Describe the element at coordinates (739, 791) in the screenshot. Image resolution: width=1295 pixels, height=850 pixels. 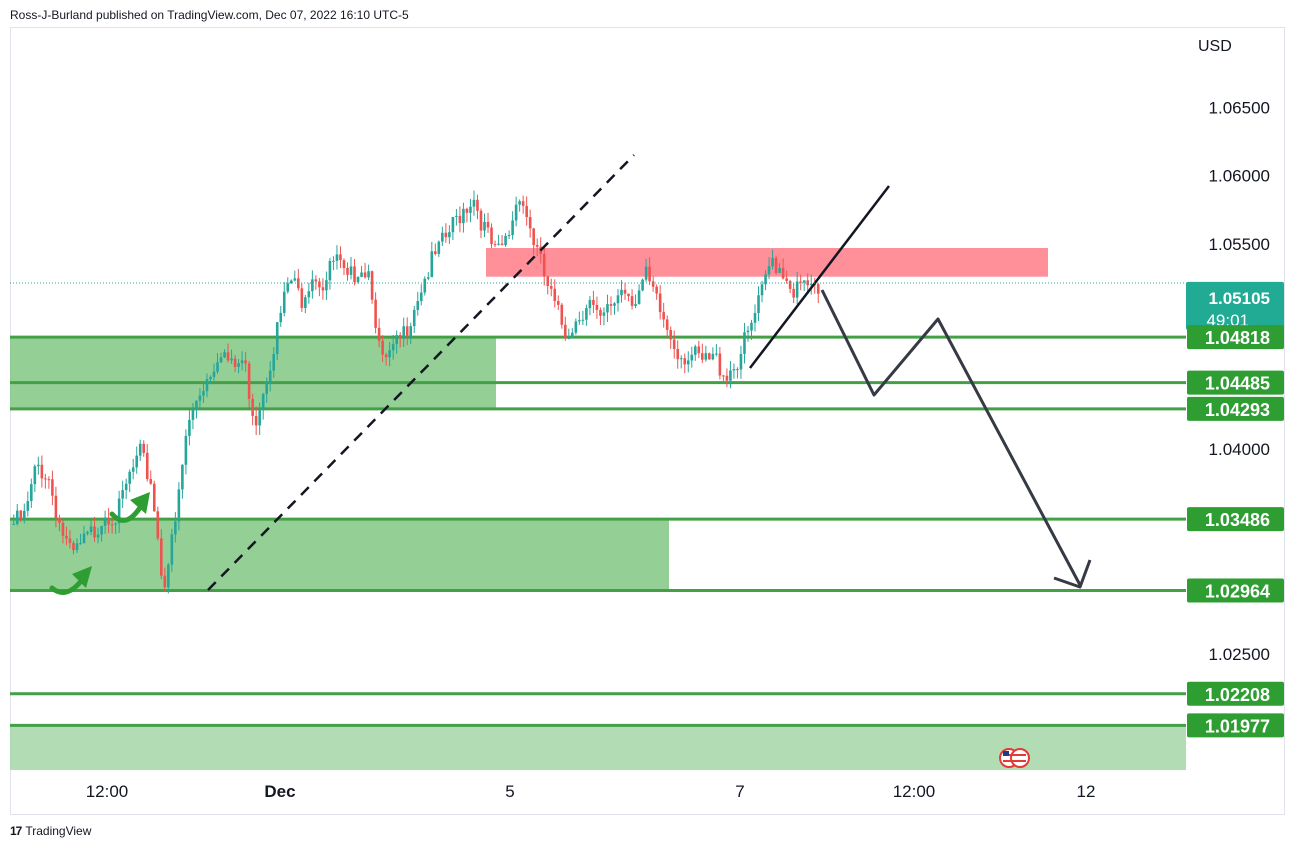
I see `time-tick-label: 7` at that location.